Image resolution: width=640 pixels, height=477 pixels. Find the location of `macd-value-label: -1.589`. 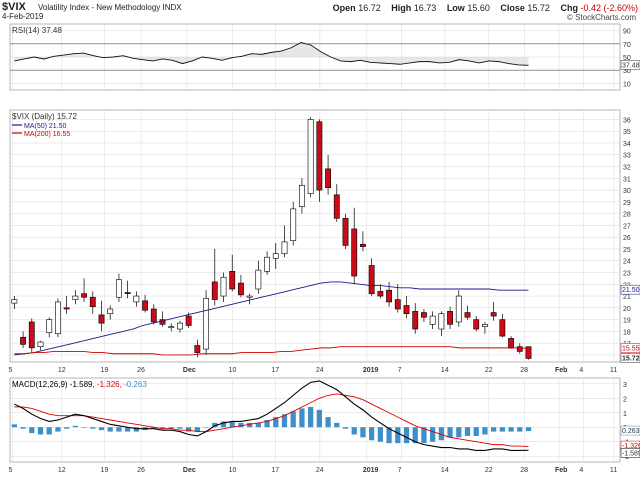

macd-value-label: -1.589 is located at coordinates (631, 453).